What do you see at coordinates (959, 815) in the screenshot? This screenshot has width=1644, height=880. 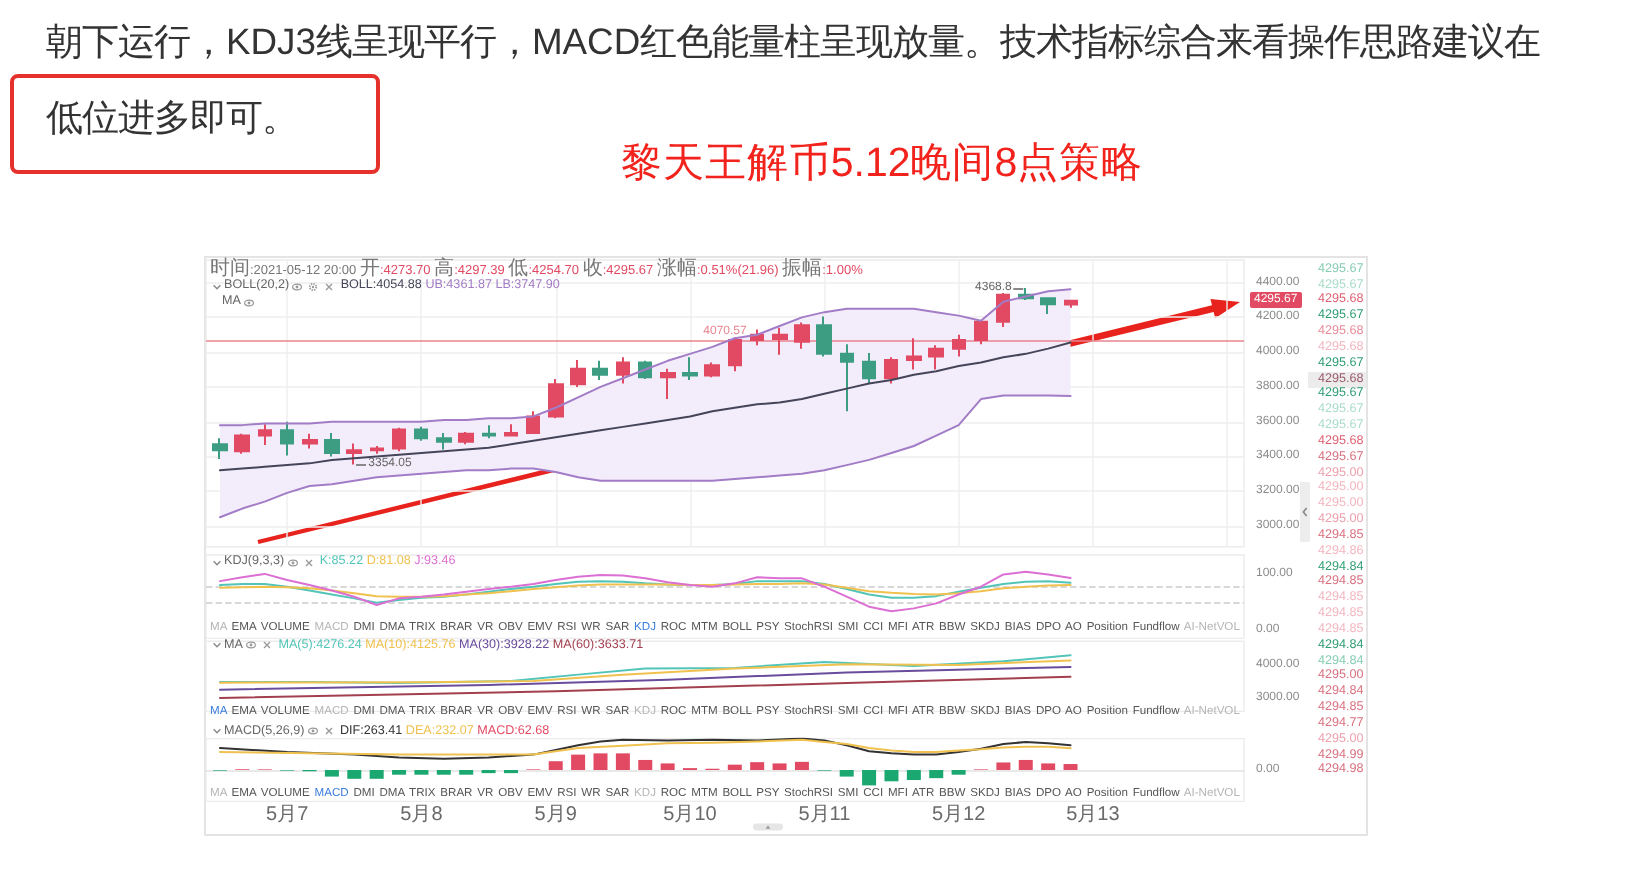 I see `x-tick-label: 5月12` at bounding box center [959, 815].